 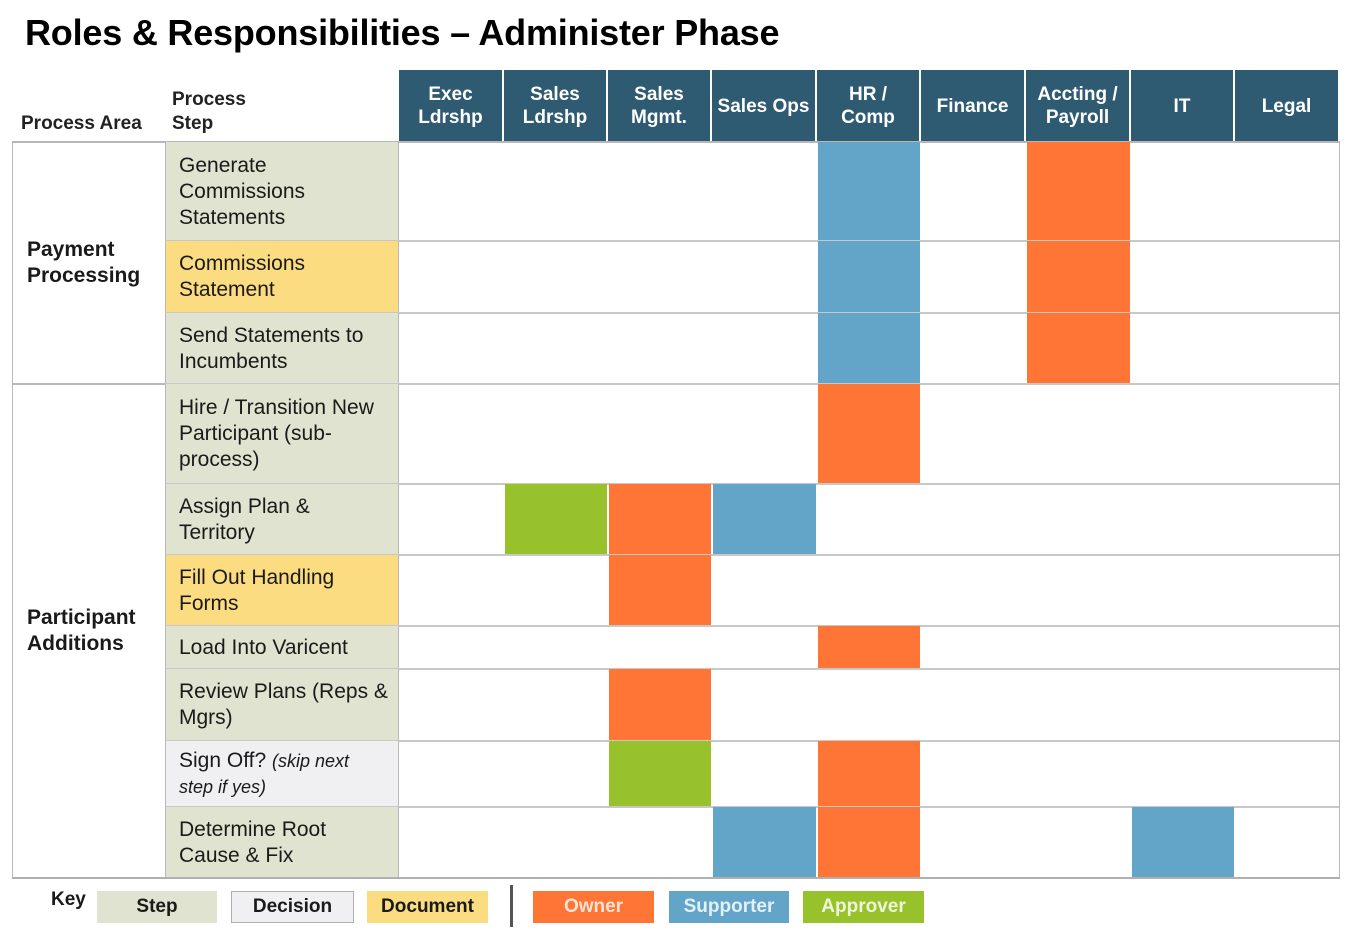 I want to click on role-header-finance: Finance, so click(x=973, y=106).